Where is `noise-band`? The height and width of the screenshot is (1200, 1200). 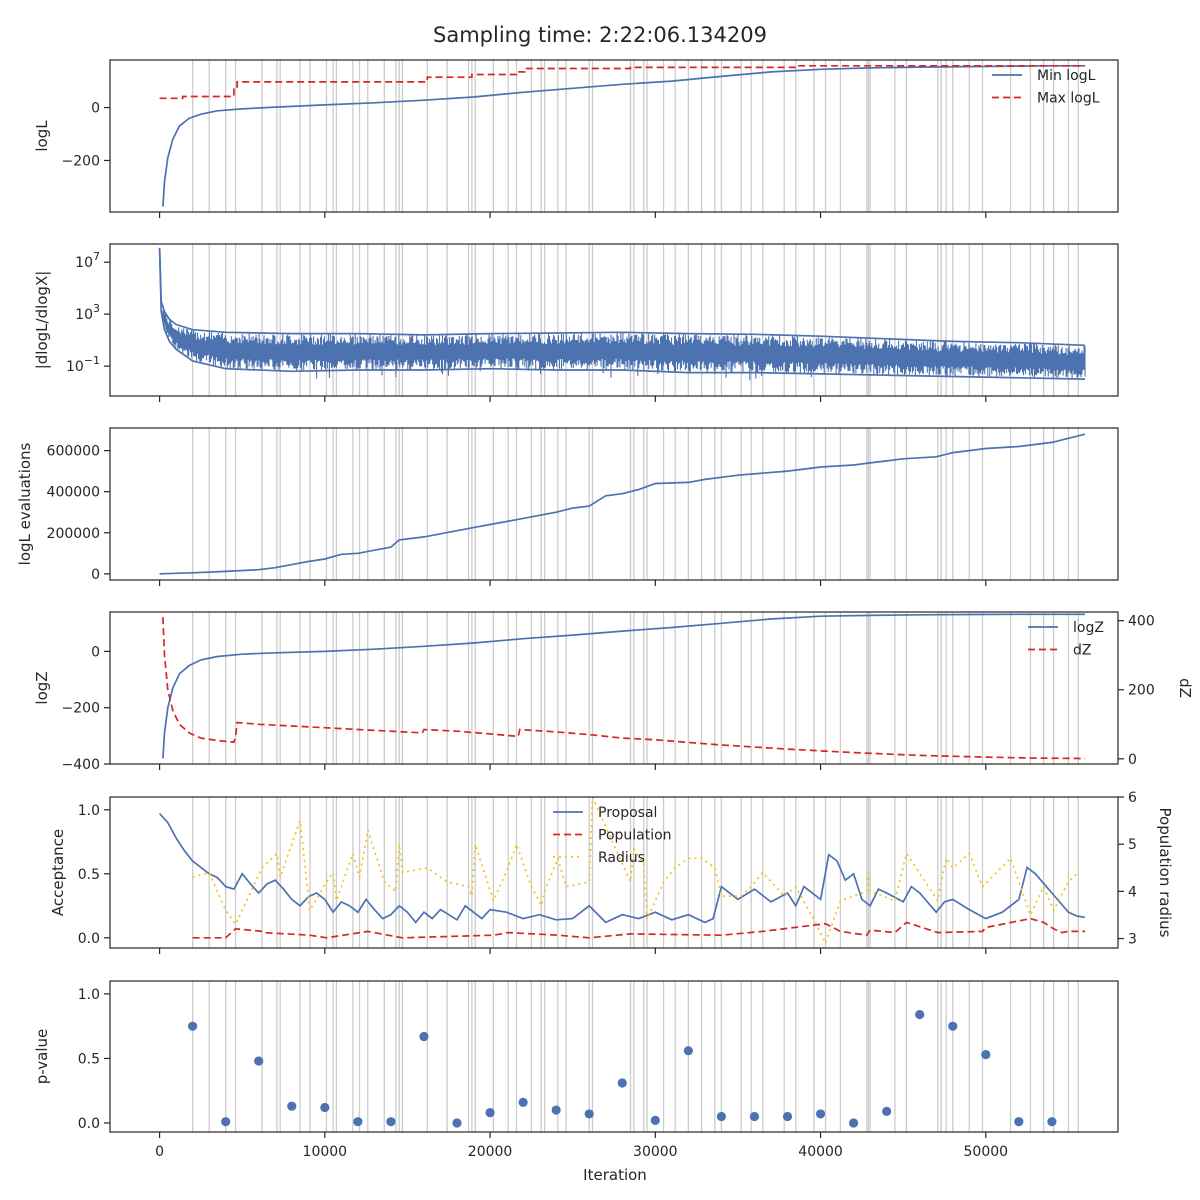 noise-band is located at coordinates (624, 345).